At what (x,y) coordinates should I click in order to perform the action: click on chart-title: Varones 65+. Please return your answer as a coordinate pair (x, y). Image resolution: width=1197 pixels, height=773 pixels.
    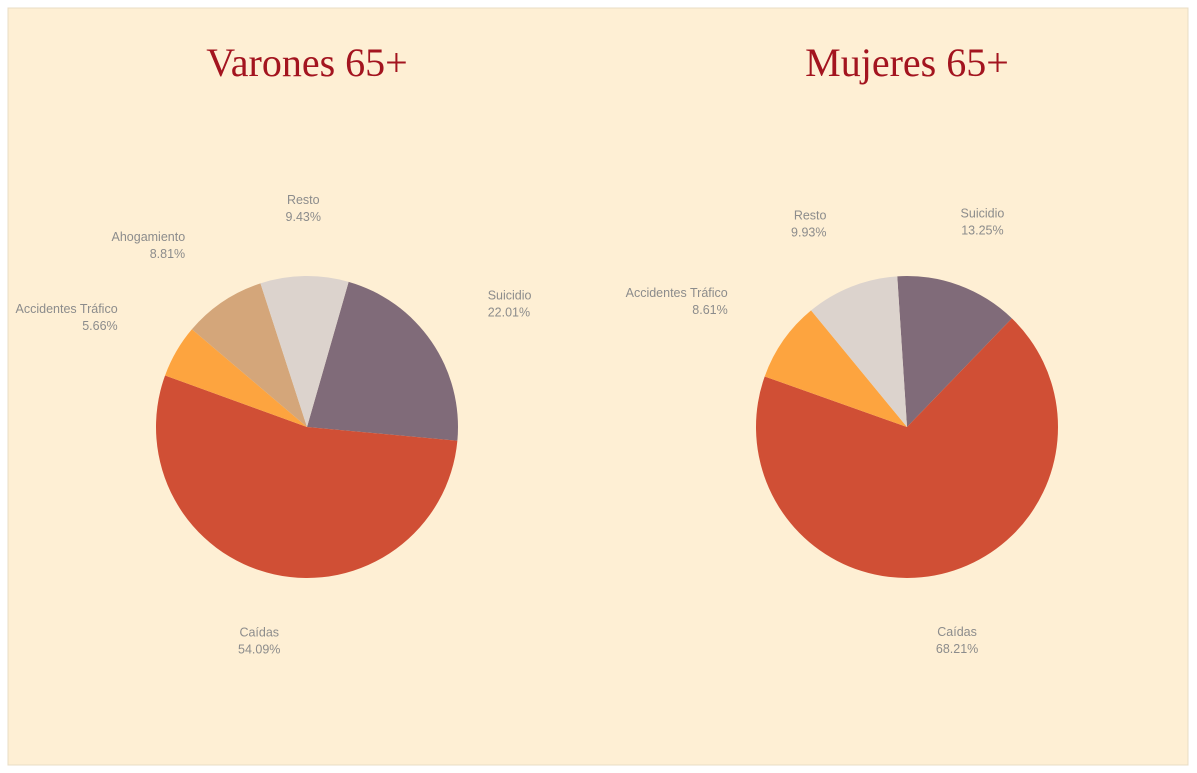
    Looking at the image, I should click on (306, 62).